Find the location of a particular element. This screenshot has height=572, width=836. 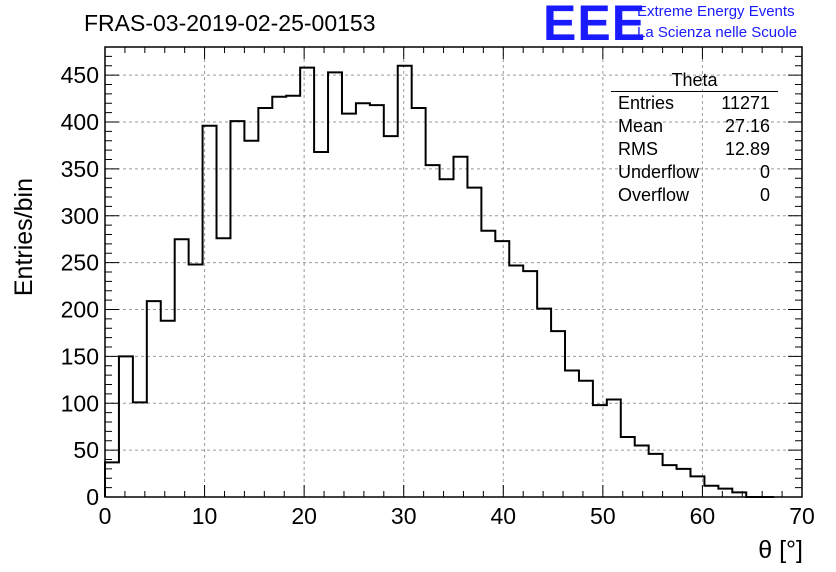

stats-label: Underflow is located at coordinates (659, 172).